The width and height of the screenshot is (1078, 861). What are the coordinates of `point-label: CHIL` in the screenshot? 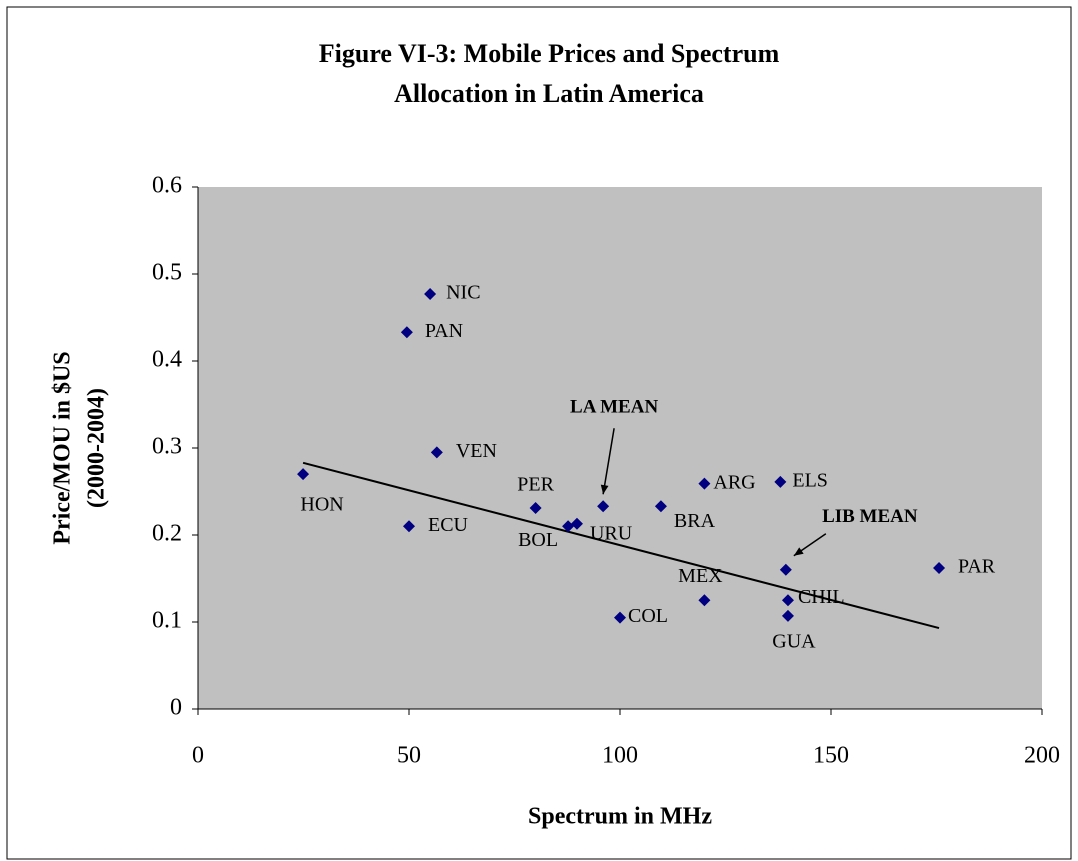 It's located at (821, 597).